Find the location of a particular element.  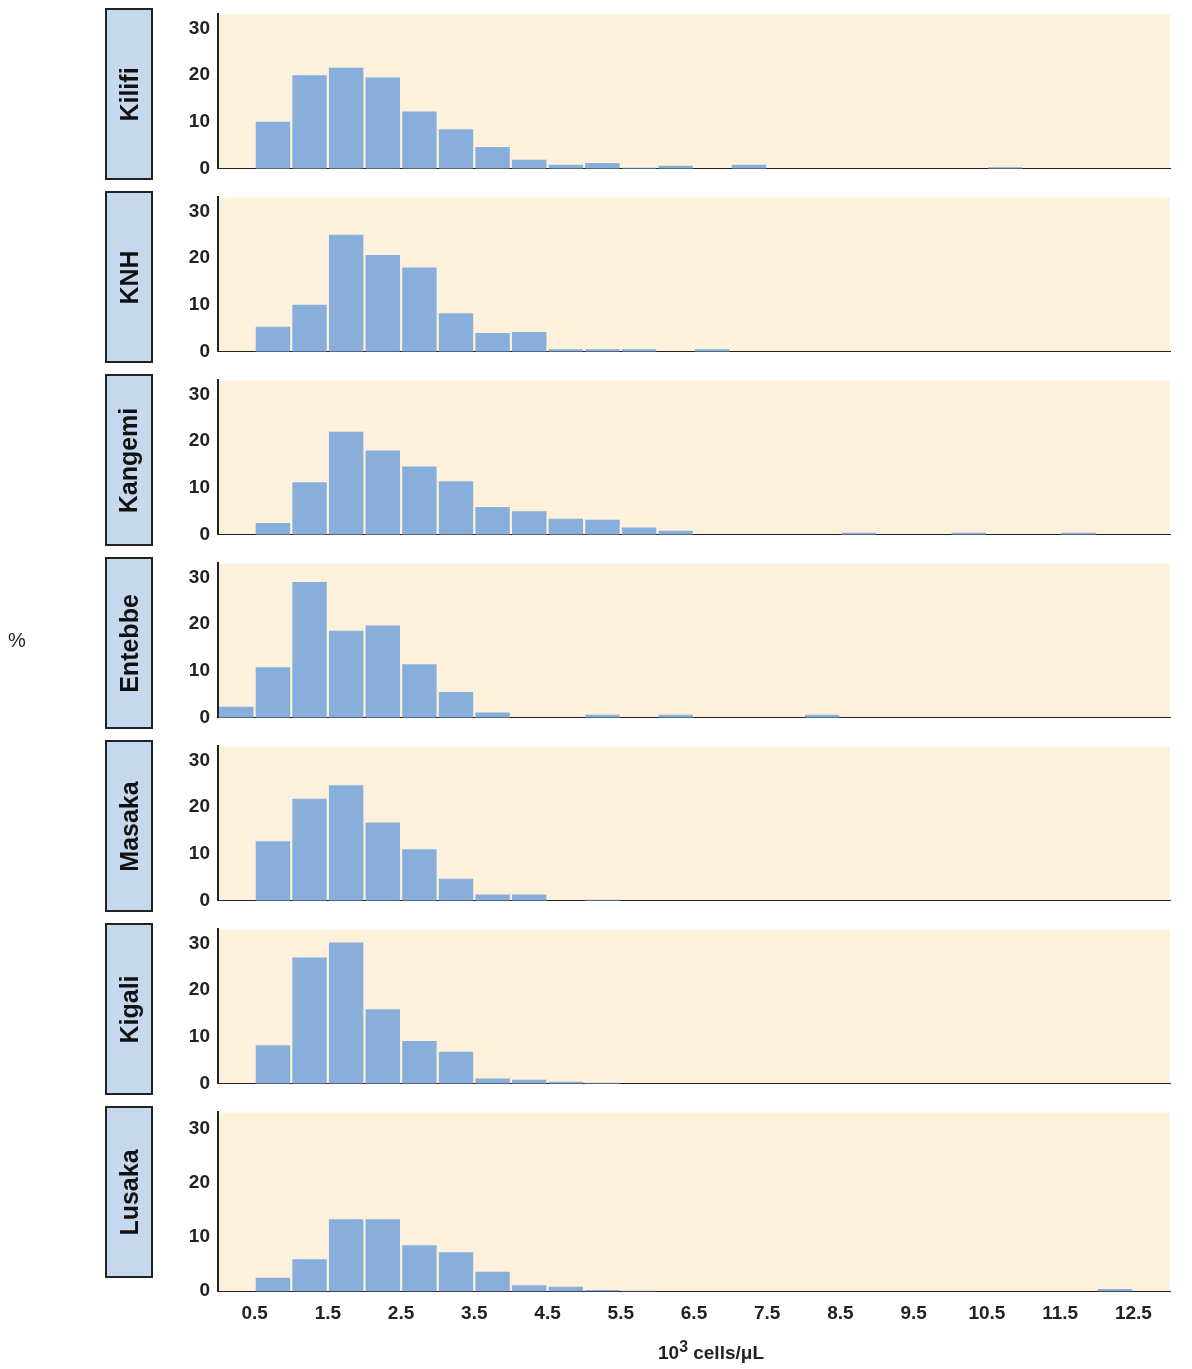

x-tick-label: 1.5 is located at coordinates (328, 1312).